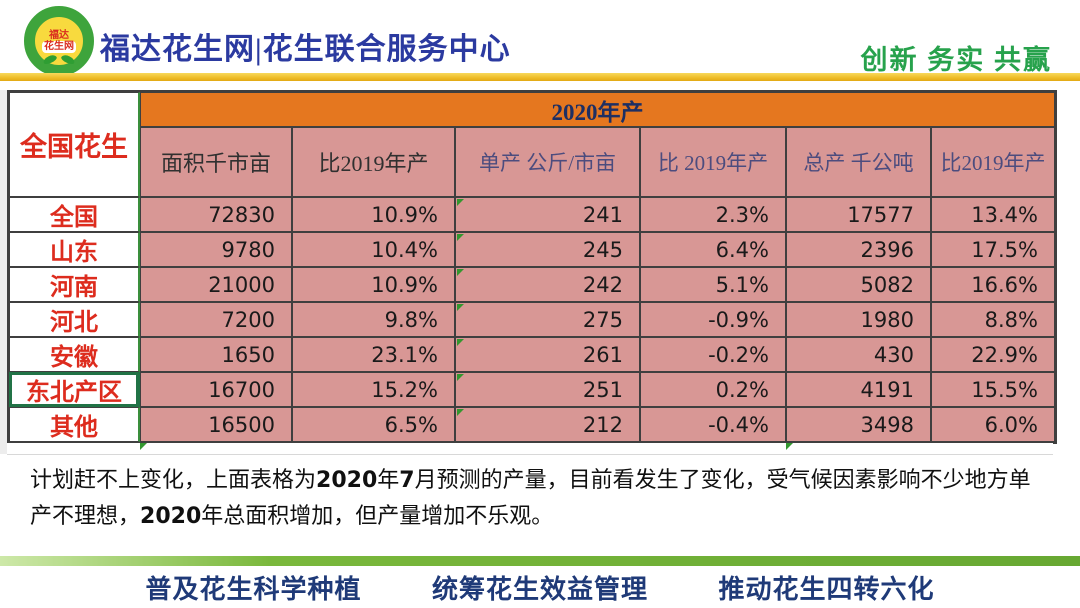 Image resolution: width=1080 pixels, height=608 pixels. I want to click on row-label-selected: 东北产区, so click(74, 389).